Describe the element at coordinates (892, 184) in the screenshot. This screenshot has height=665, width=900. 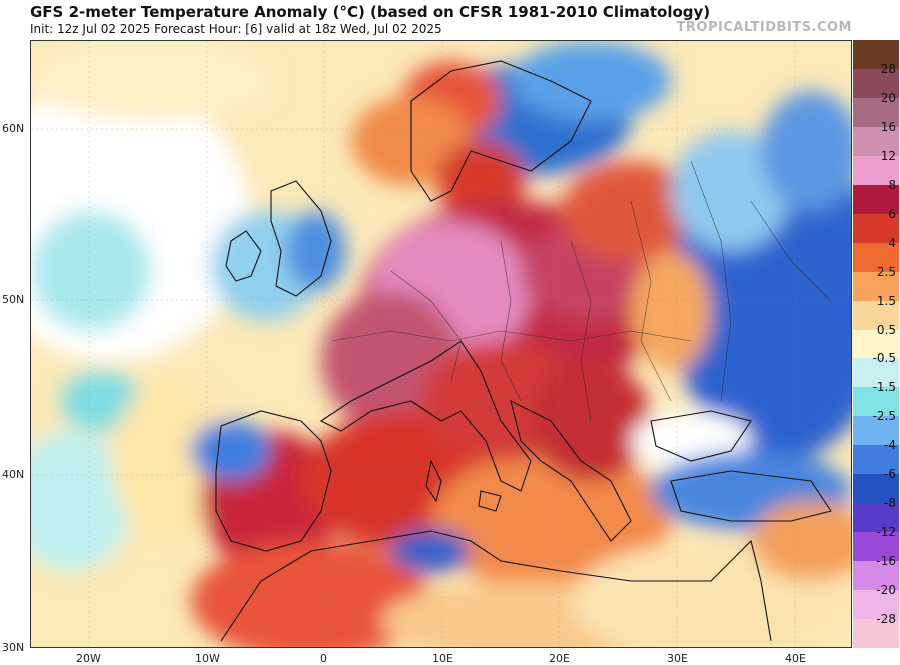
I see `colorbar-label: 8` at that location.